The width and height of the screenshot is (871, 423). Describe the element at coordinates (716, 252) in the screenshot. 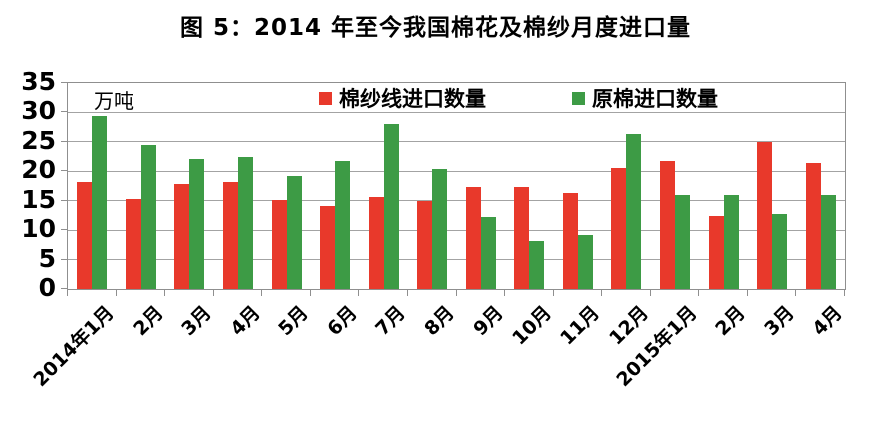

I see `bar-棉纱线进口数量-2月` at that location.